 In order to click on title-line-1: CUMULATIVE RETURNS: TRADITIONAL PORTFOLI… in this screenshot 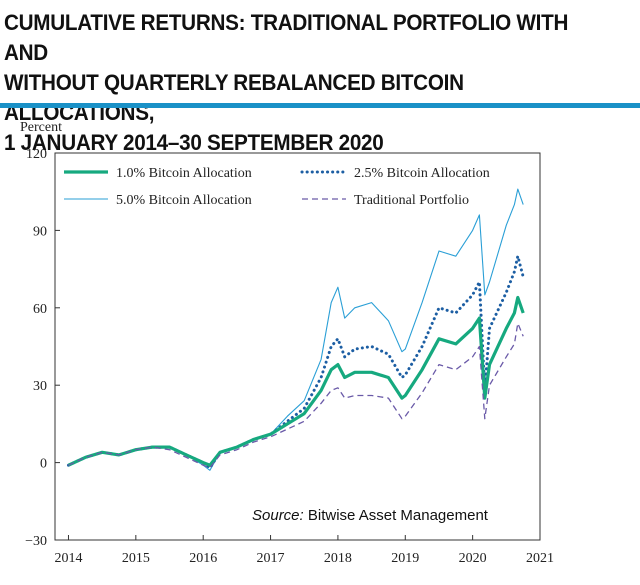, I will do `click(286, 37)`.